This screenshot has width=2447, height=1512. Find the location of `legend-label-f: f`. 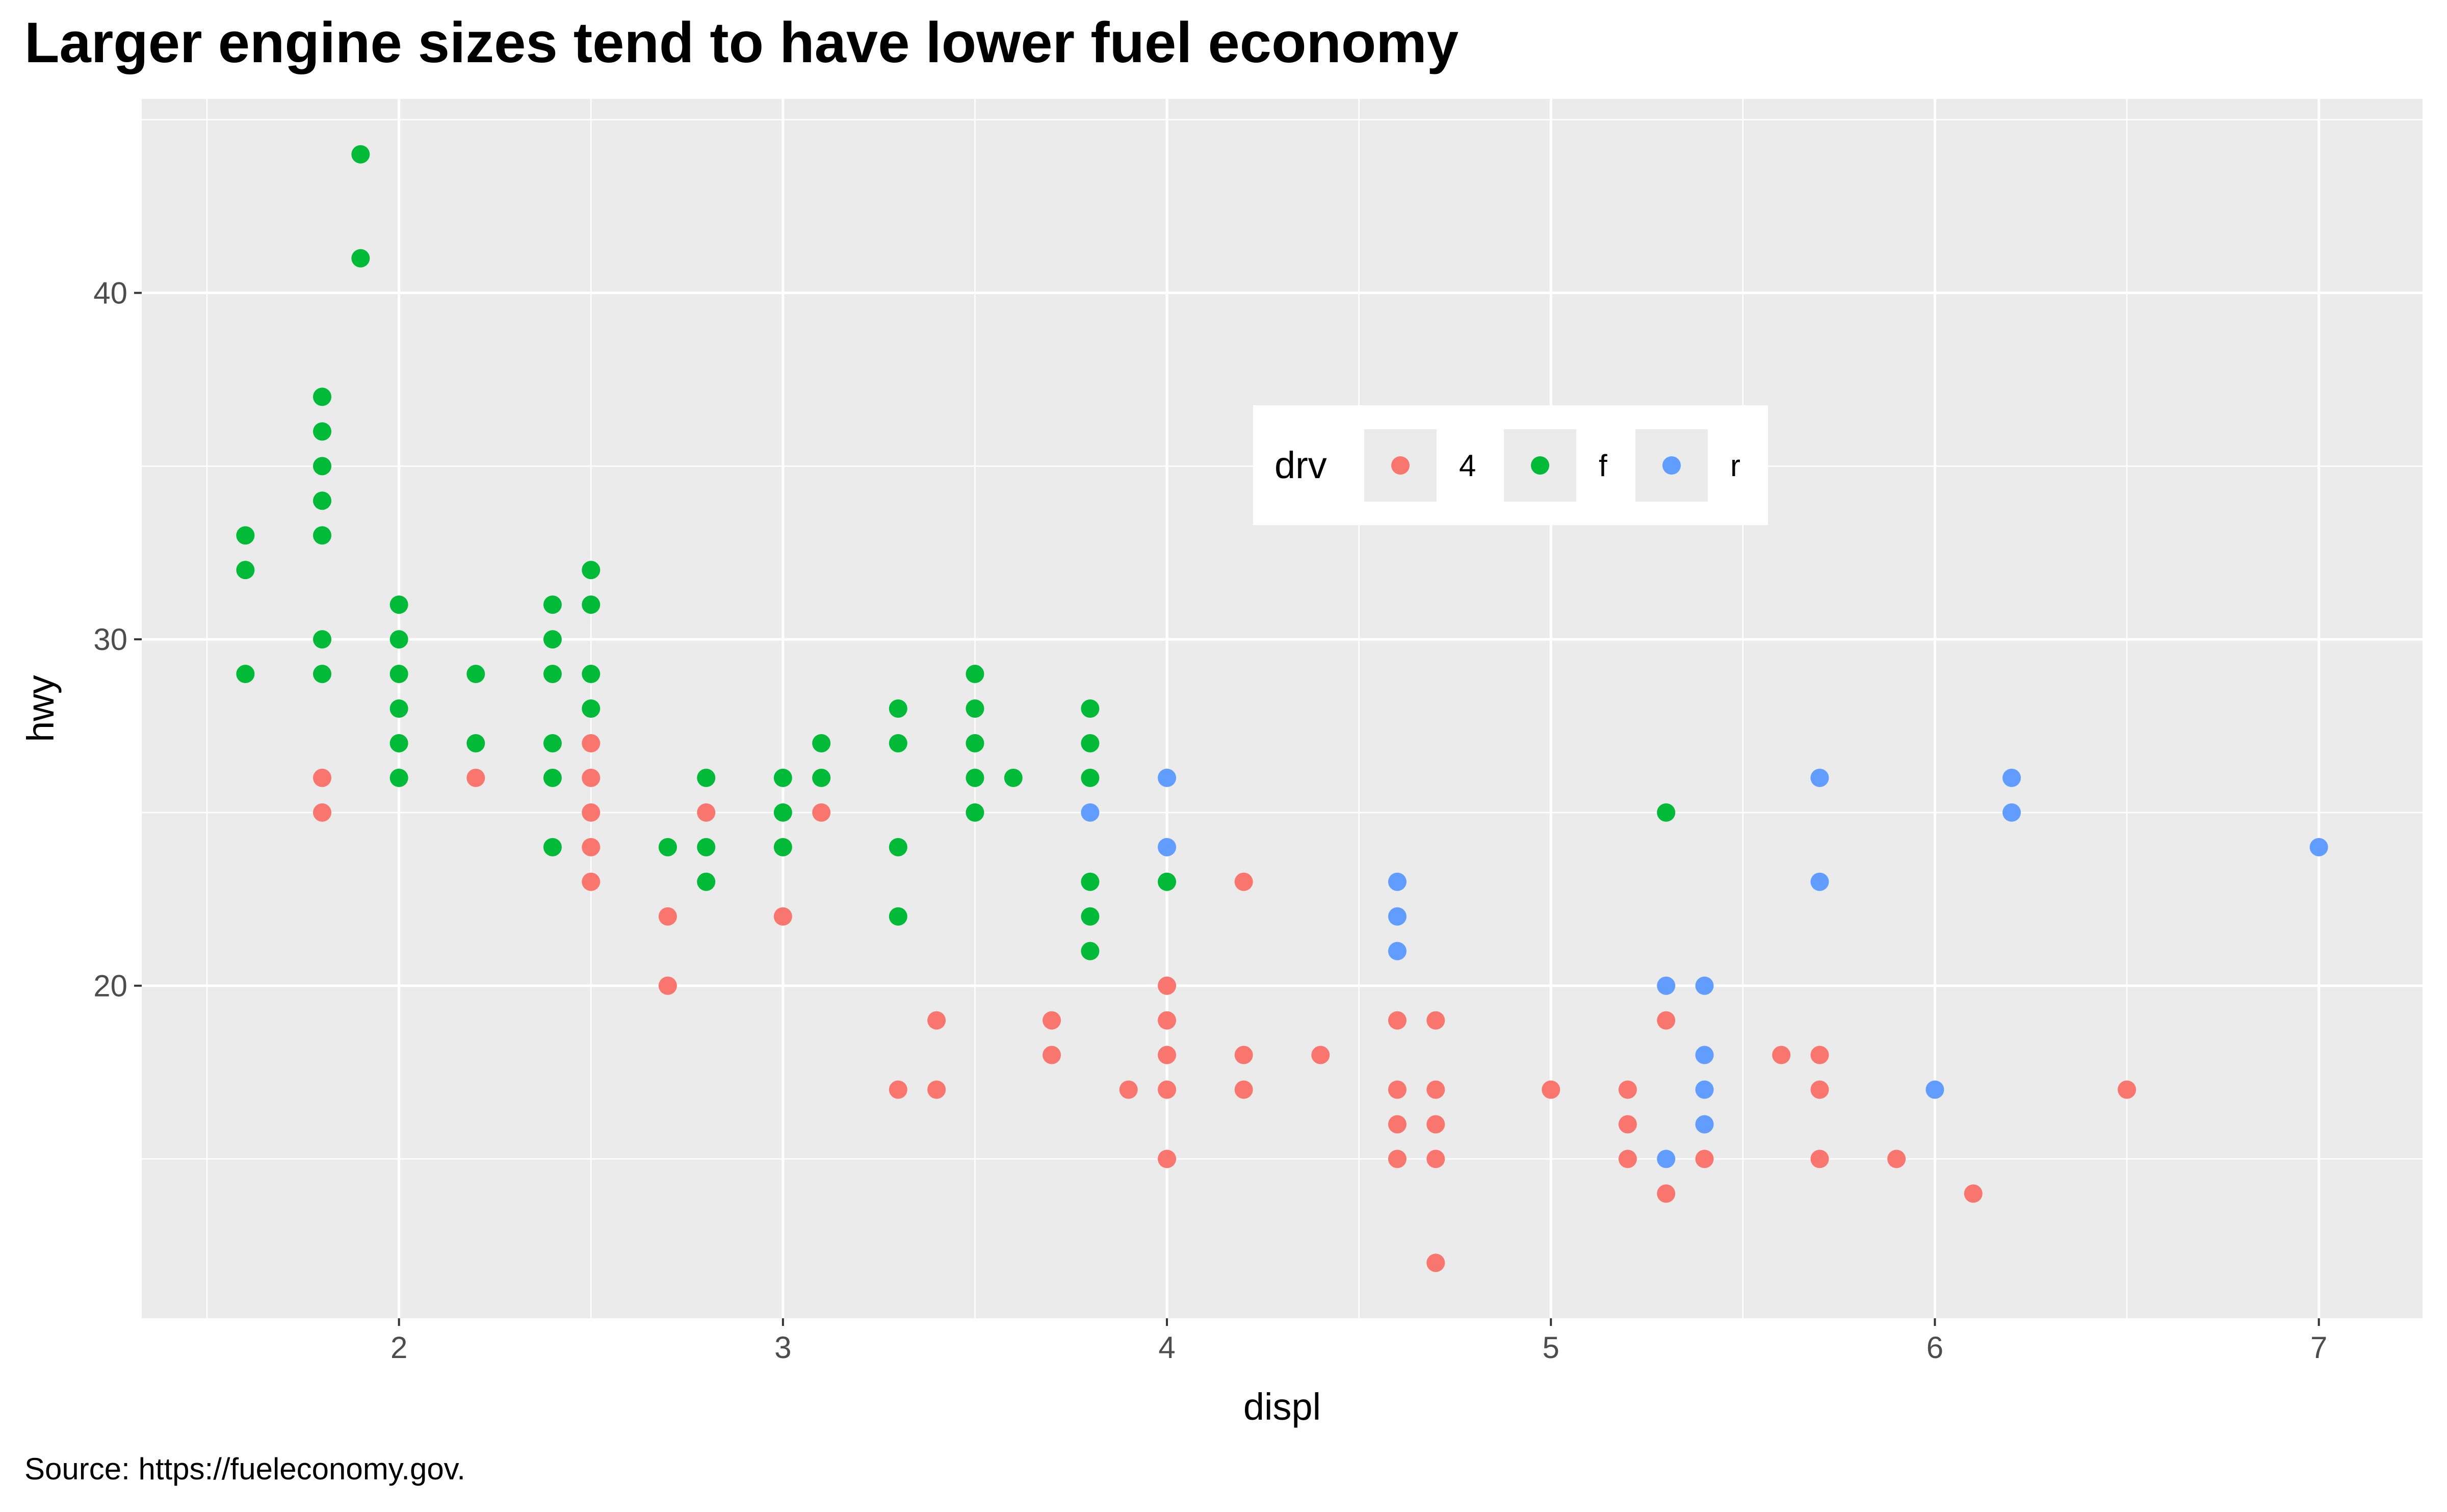

legend-label-f: f is located at coordinates (1603, 466).